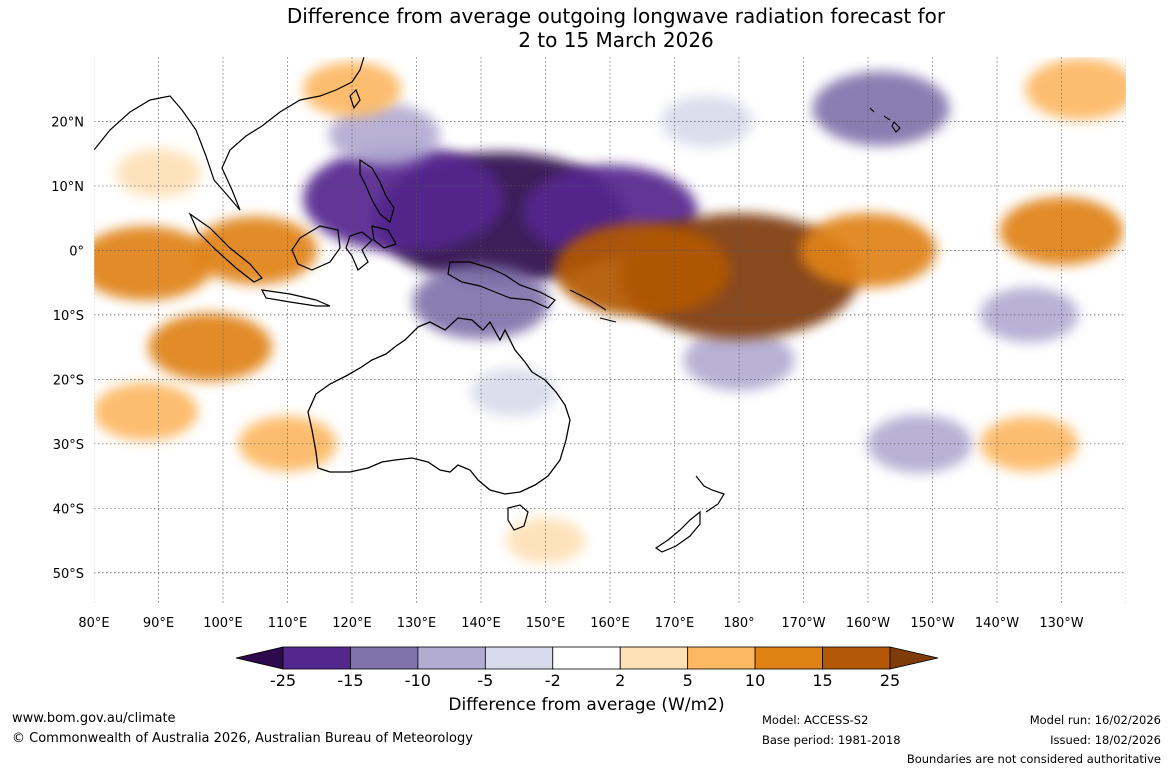 The image size is (1173, 770). What do you see at coordinates (586, 705) in the screenshot?
I see `colorbar-title: Difference from average (W/m2)` at bounding box center [586, 705].